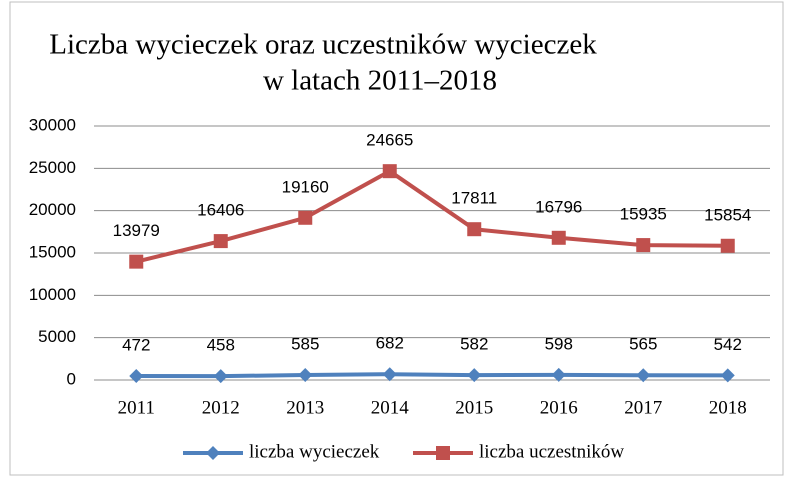  I want to click on y-tick-label: 5000, so click(57, 336).